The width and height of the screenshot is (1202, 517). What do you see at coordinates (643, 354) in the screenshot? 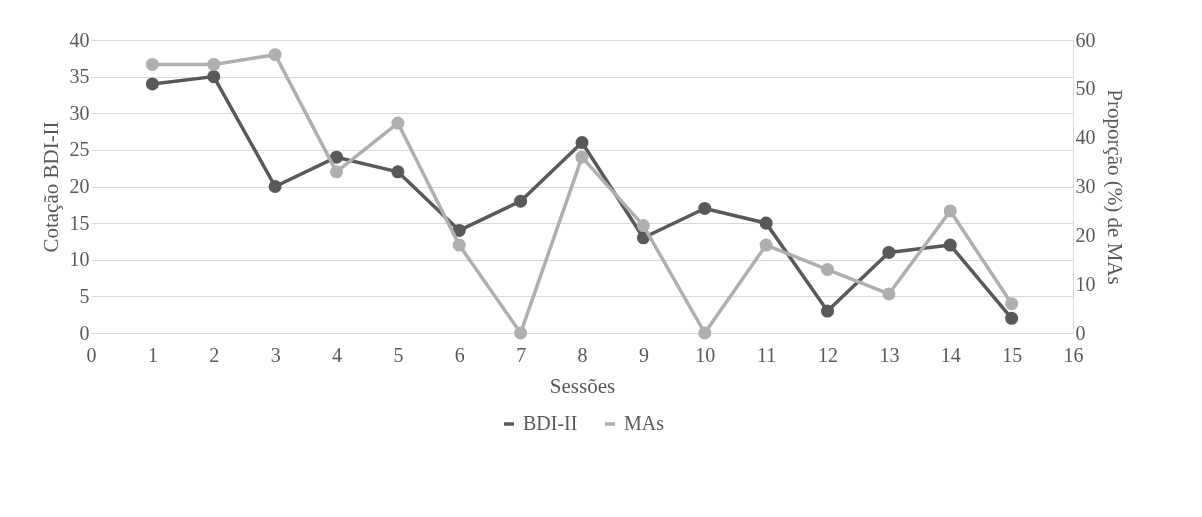
I see `x-tick-label: 9` at bounding box center [643, 354].